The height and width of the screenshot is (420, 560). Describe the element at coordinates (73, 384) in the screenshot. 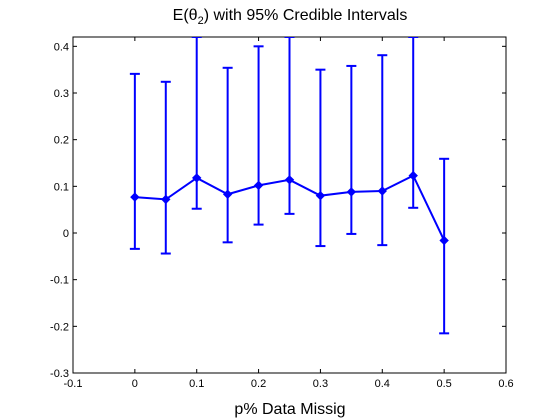

I see `x-tick-label: -0.1` at that location.